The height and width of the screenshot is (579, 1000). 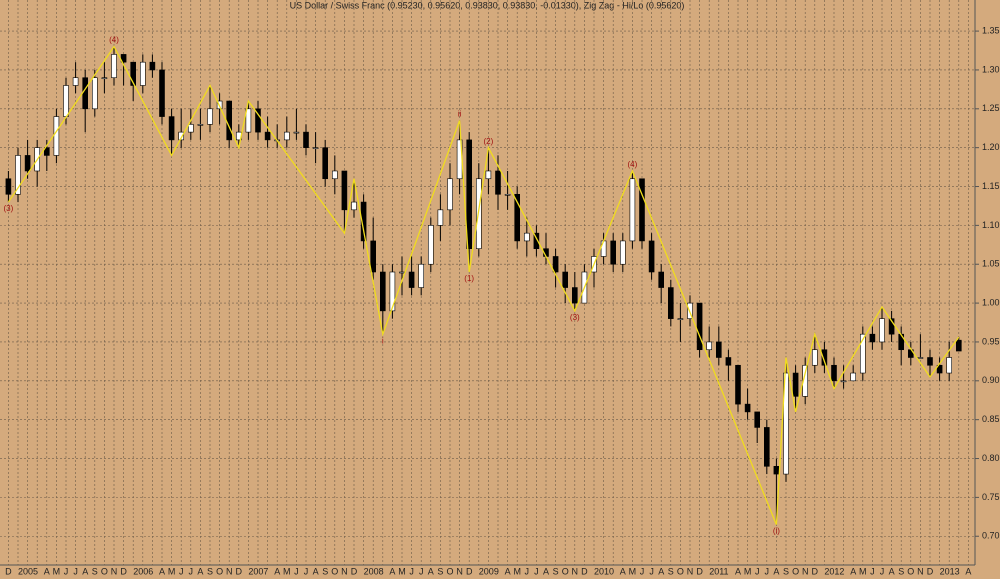 I want to click on y-tick-label: 1.15, so click(x=991, y=186).